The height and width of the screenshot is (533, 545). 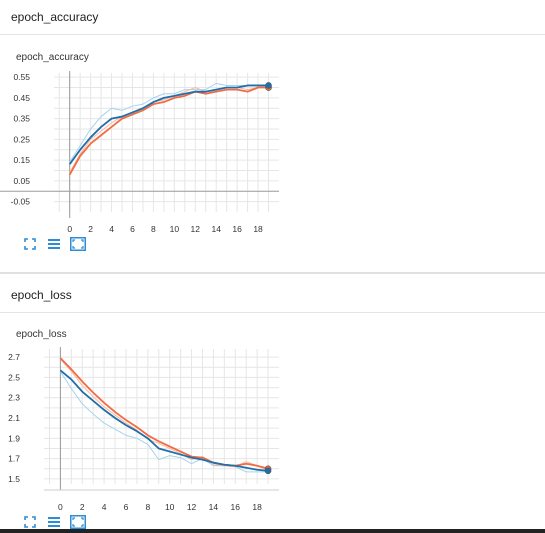 I want to click on y-tick-label: 2.1, so click(x=14, y=418).